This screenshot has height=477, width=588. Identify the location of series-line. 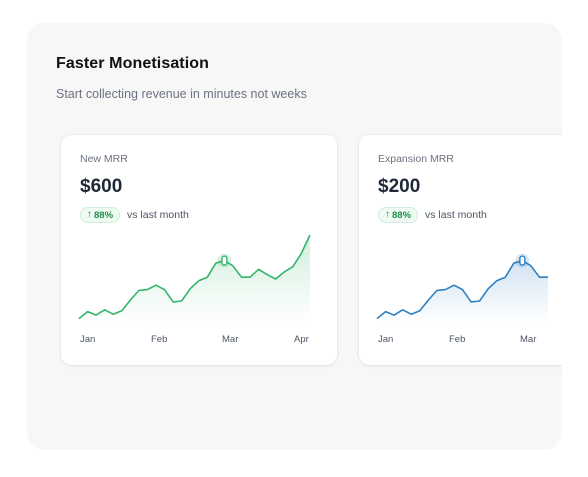
(194, 277).